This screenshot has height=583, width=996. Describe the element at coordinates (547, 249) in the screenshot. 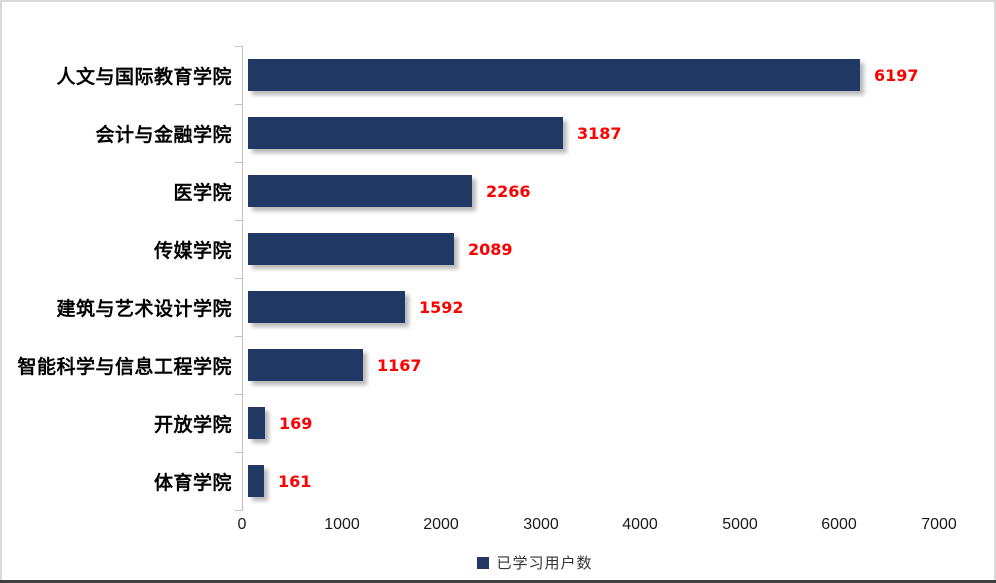

I see `bar-row: 传媒学院 2089` at that location.